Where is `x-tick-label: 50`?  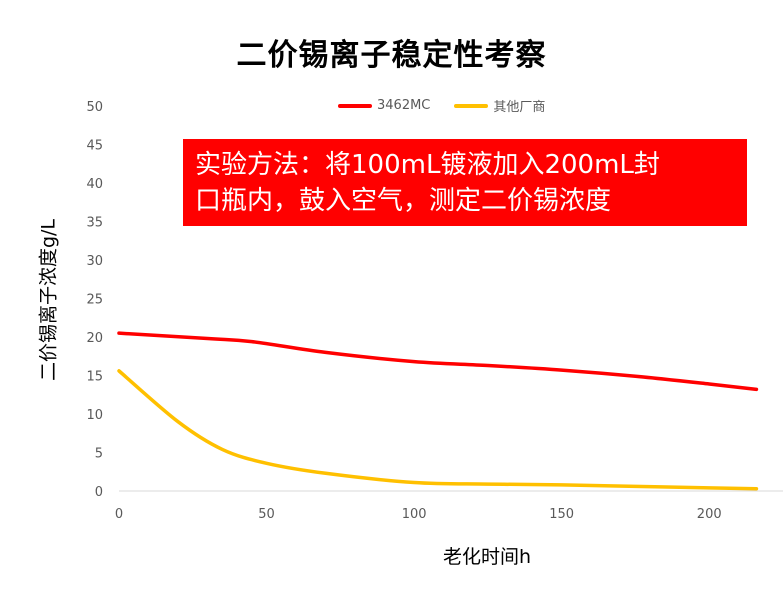
x-tick-label: 50 is located at coordinates (266, 514).